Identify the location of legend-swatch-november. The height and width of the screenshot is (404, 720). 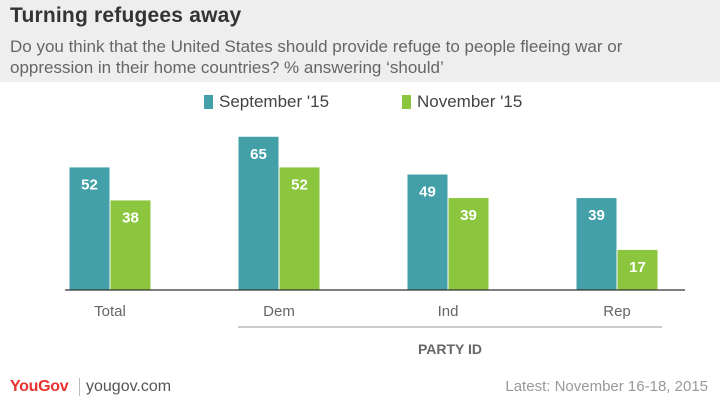
(406, 102).